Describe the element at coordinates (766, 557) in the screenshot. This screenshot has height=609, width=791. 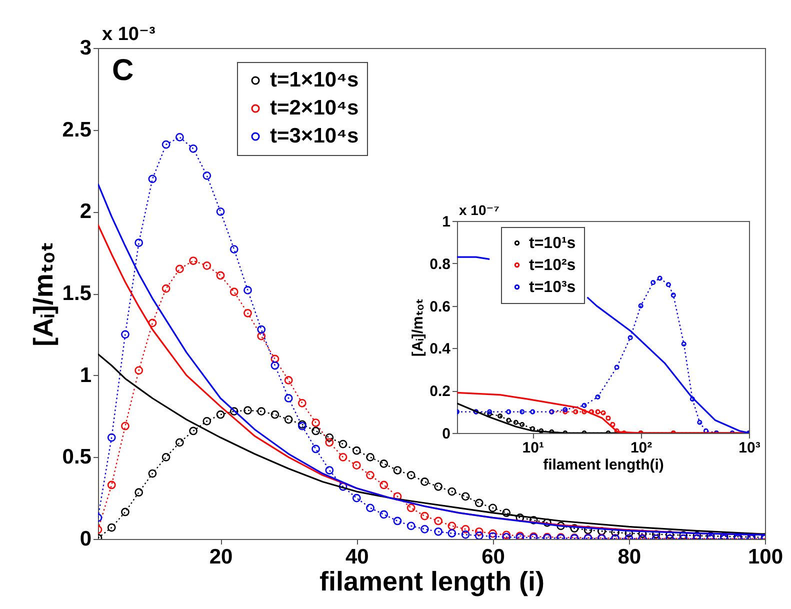
I see `x-tick-label: 100` at that location.